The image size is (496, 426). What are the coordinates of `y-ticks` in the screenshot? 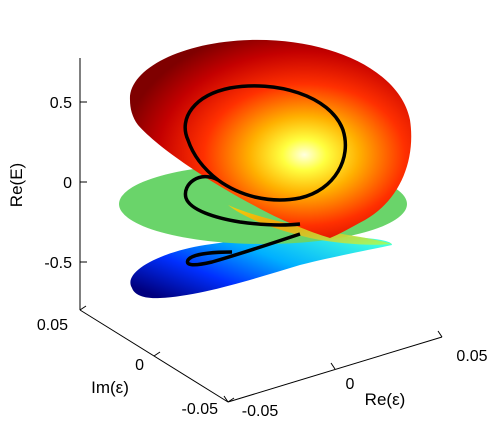 It's located at (157, 354).